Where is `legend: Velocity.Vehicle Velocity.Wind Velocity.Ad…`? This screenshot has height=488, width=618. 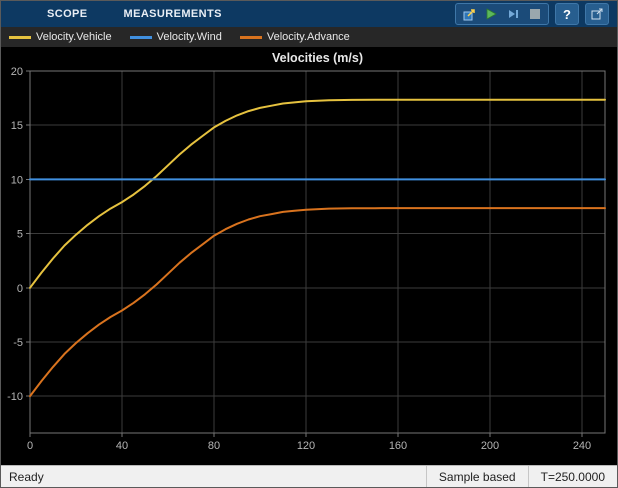 legend: Velocity.Vehicle Velocity.Wind Velocity.Ad… is located at coordinates (309, 37).